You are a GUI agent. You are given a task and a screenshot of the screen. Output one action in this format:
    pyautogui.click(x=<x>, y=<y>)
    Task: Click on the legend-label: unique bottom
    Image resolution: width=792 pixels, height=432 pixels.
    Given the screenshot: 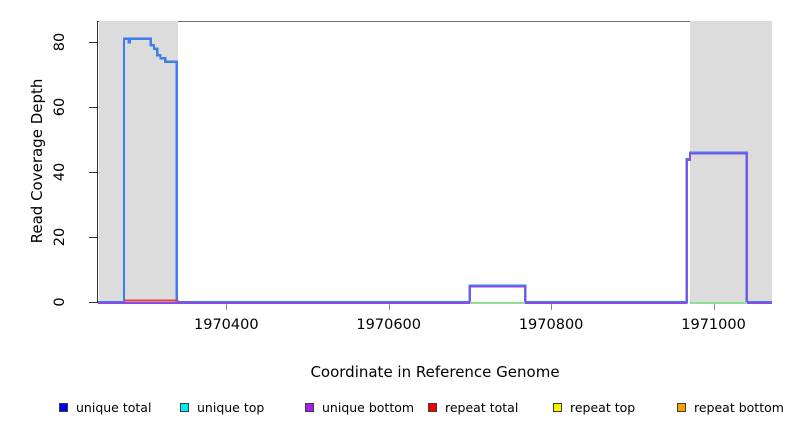 What is the action you would take?
    pyautogui.click(x=368, y=407)
    